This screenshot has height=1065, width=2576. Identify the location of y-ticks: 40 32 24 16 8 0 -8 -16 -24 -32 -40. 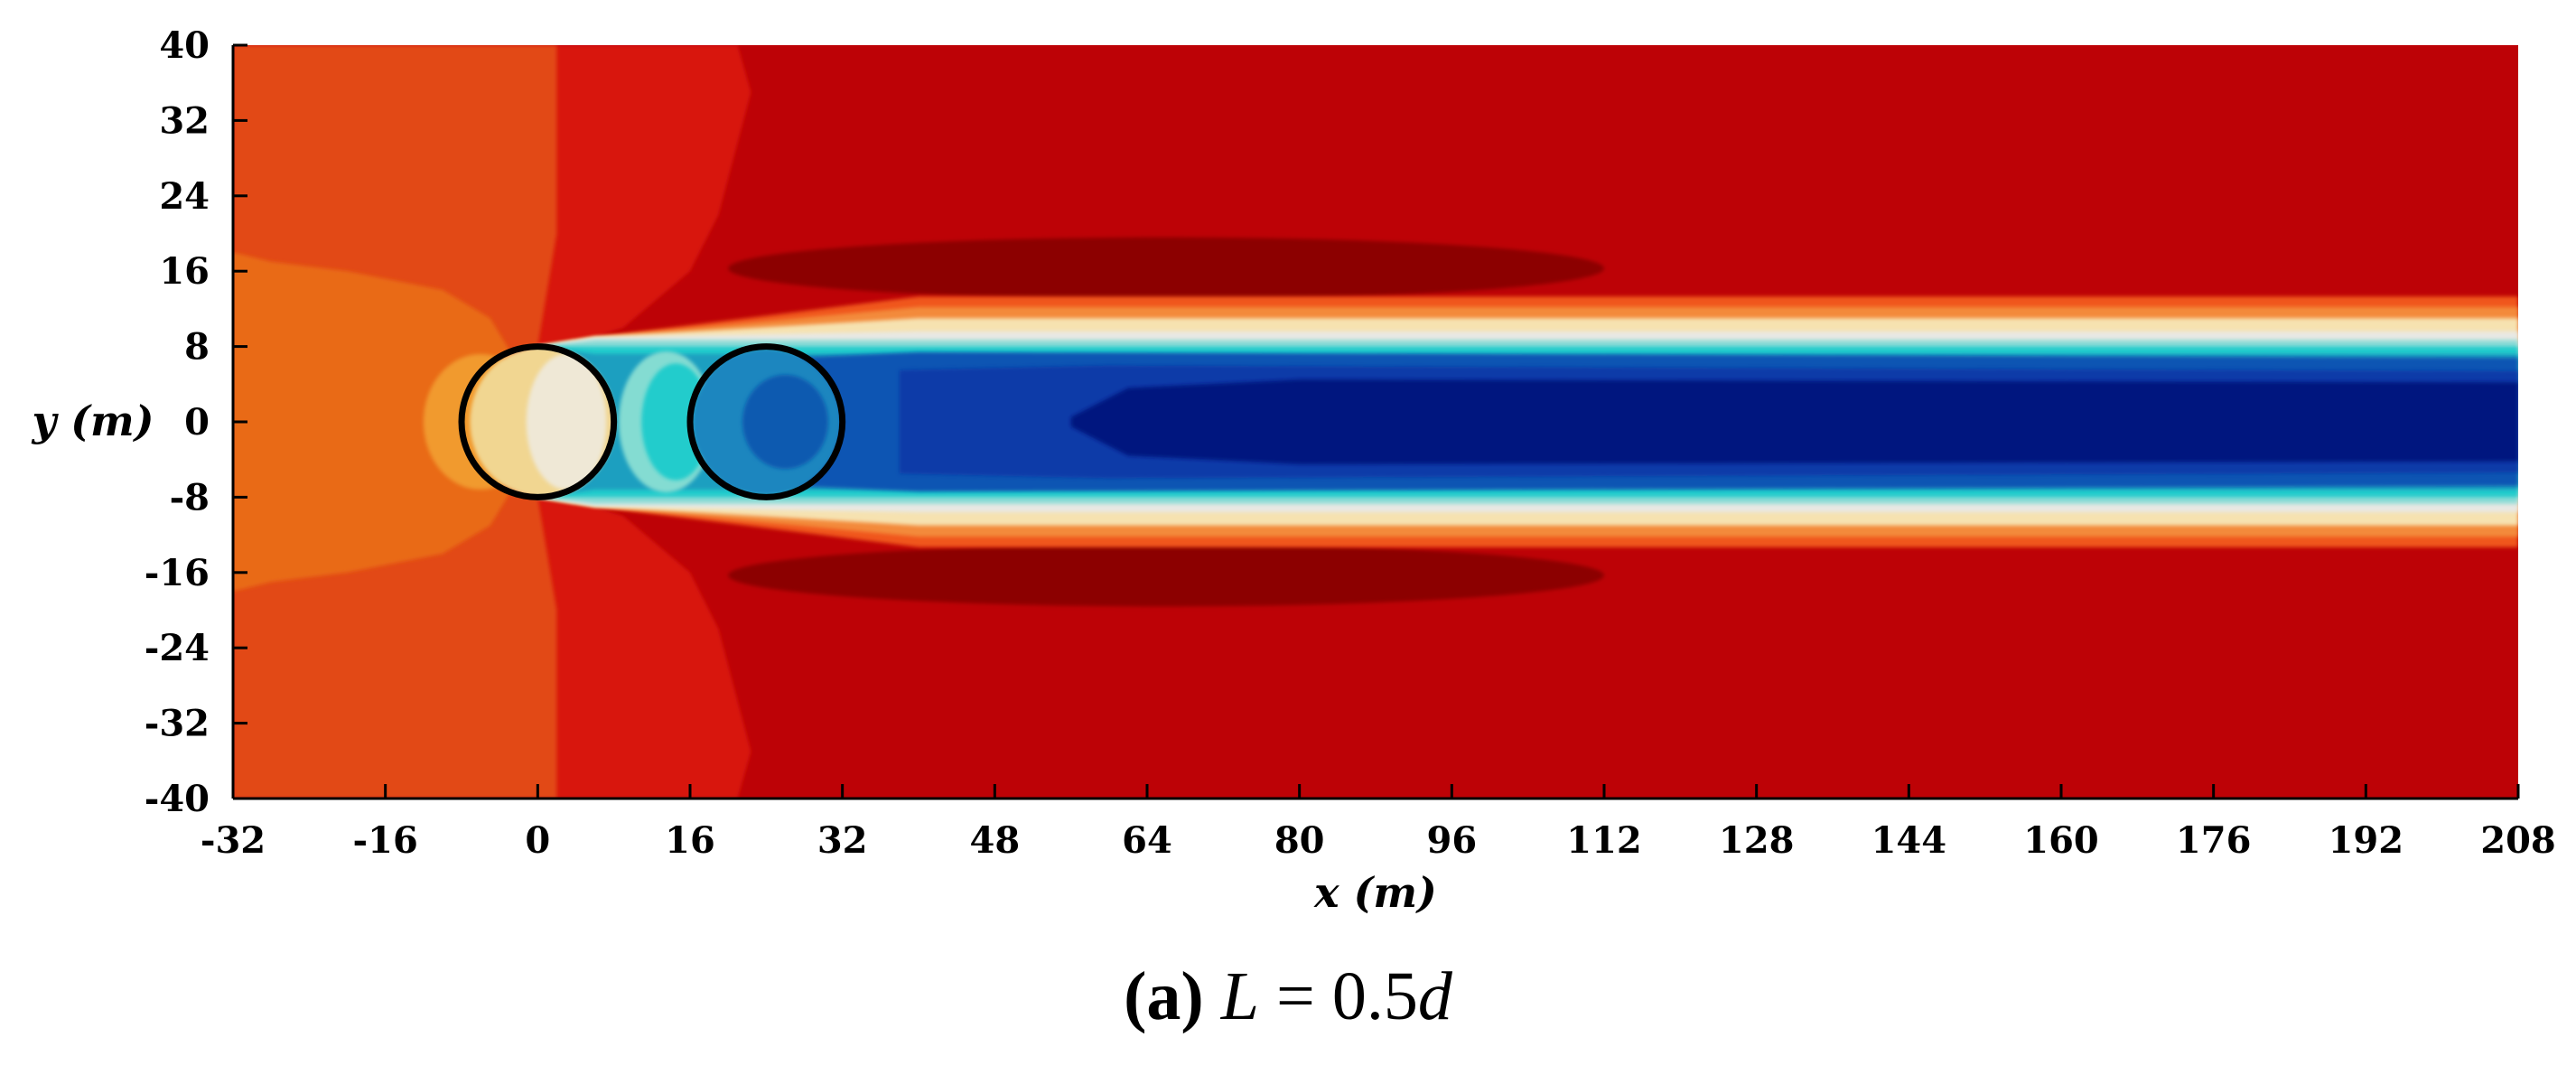
(196, 422).